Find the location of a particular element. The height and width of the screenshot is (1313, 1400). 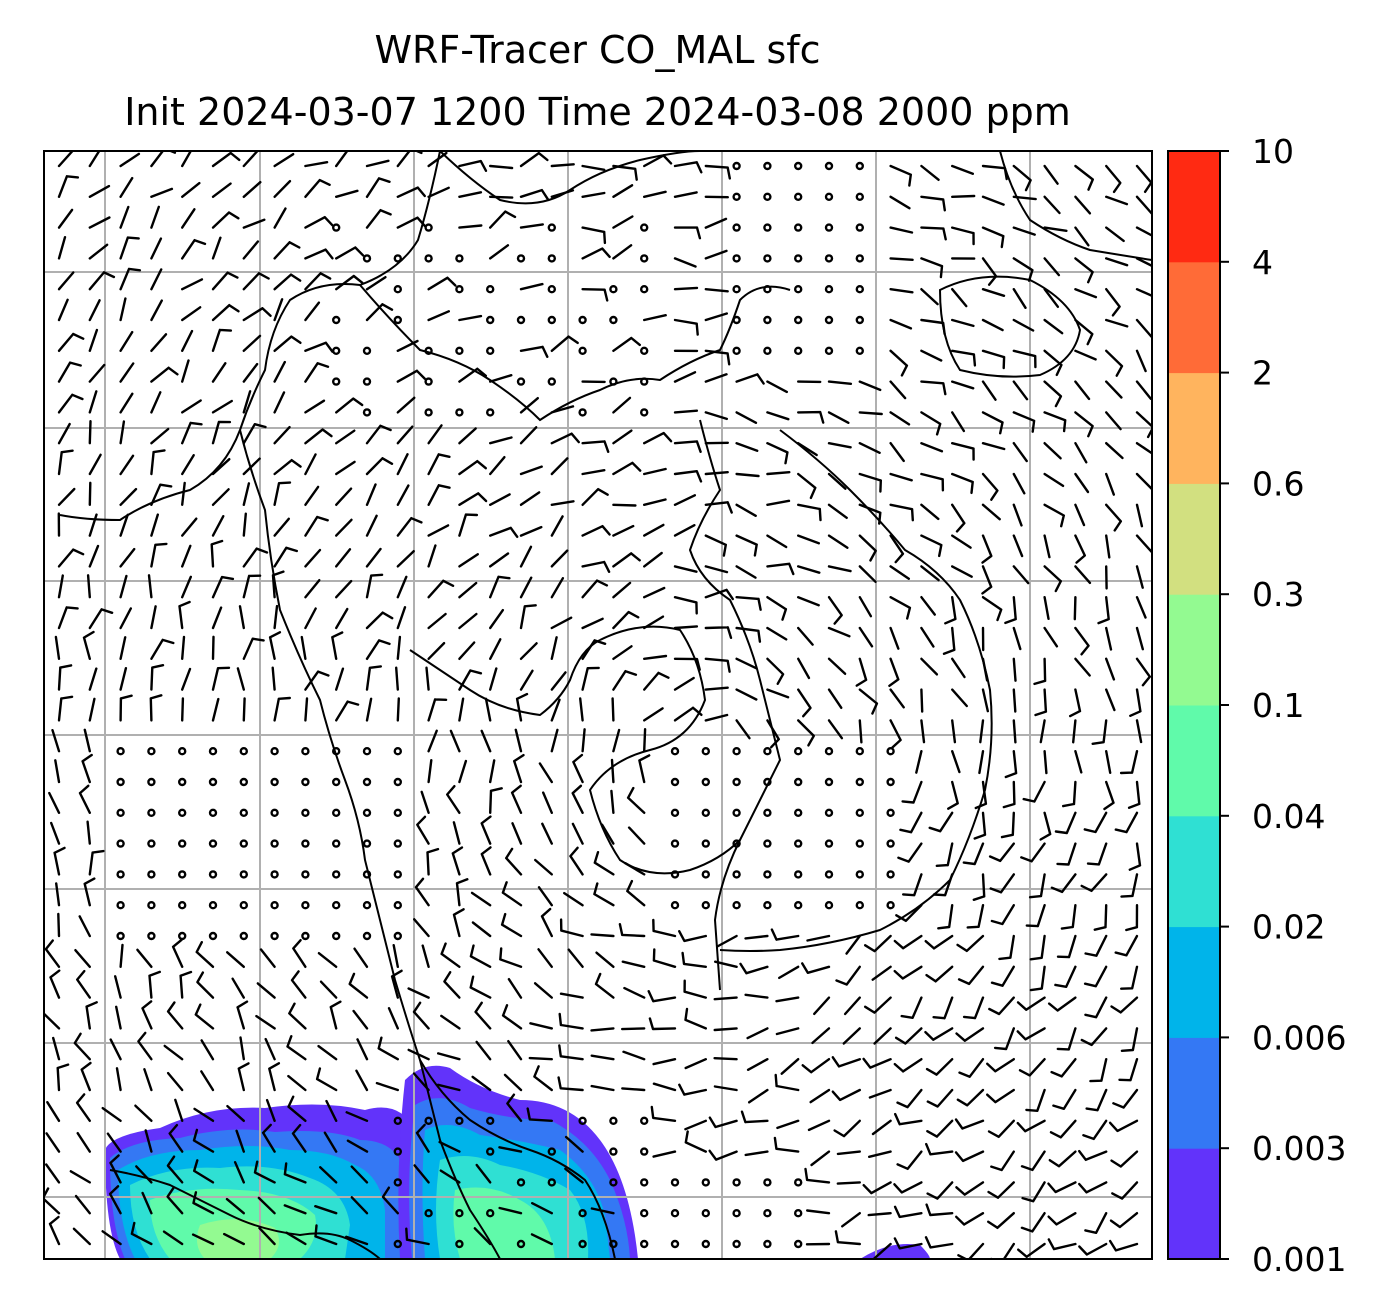

colorbar-tick-label: 10 is located at coordinates (1273, 151).